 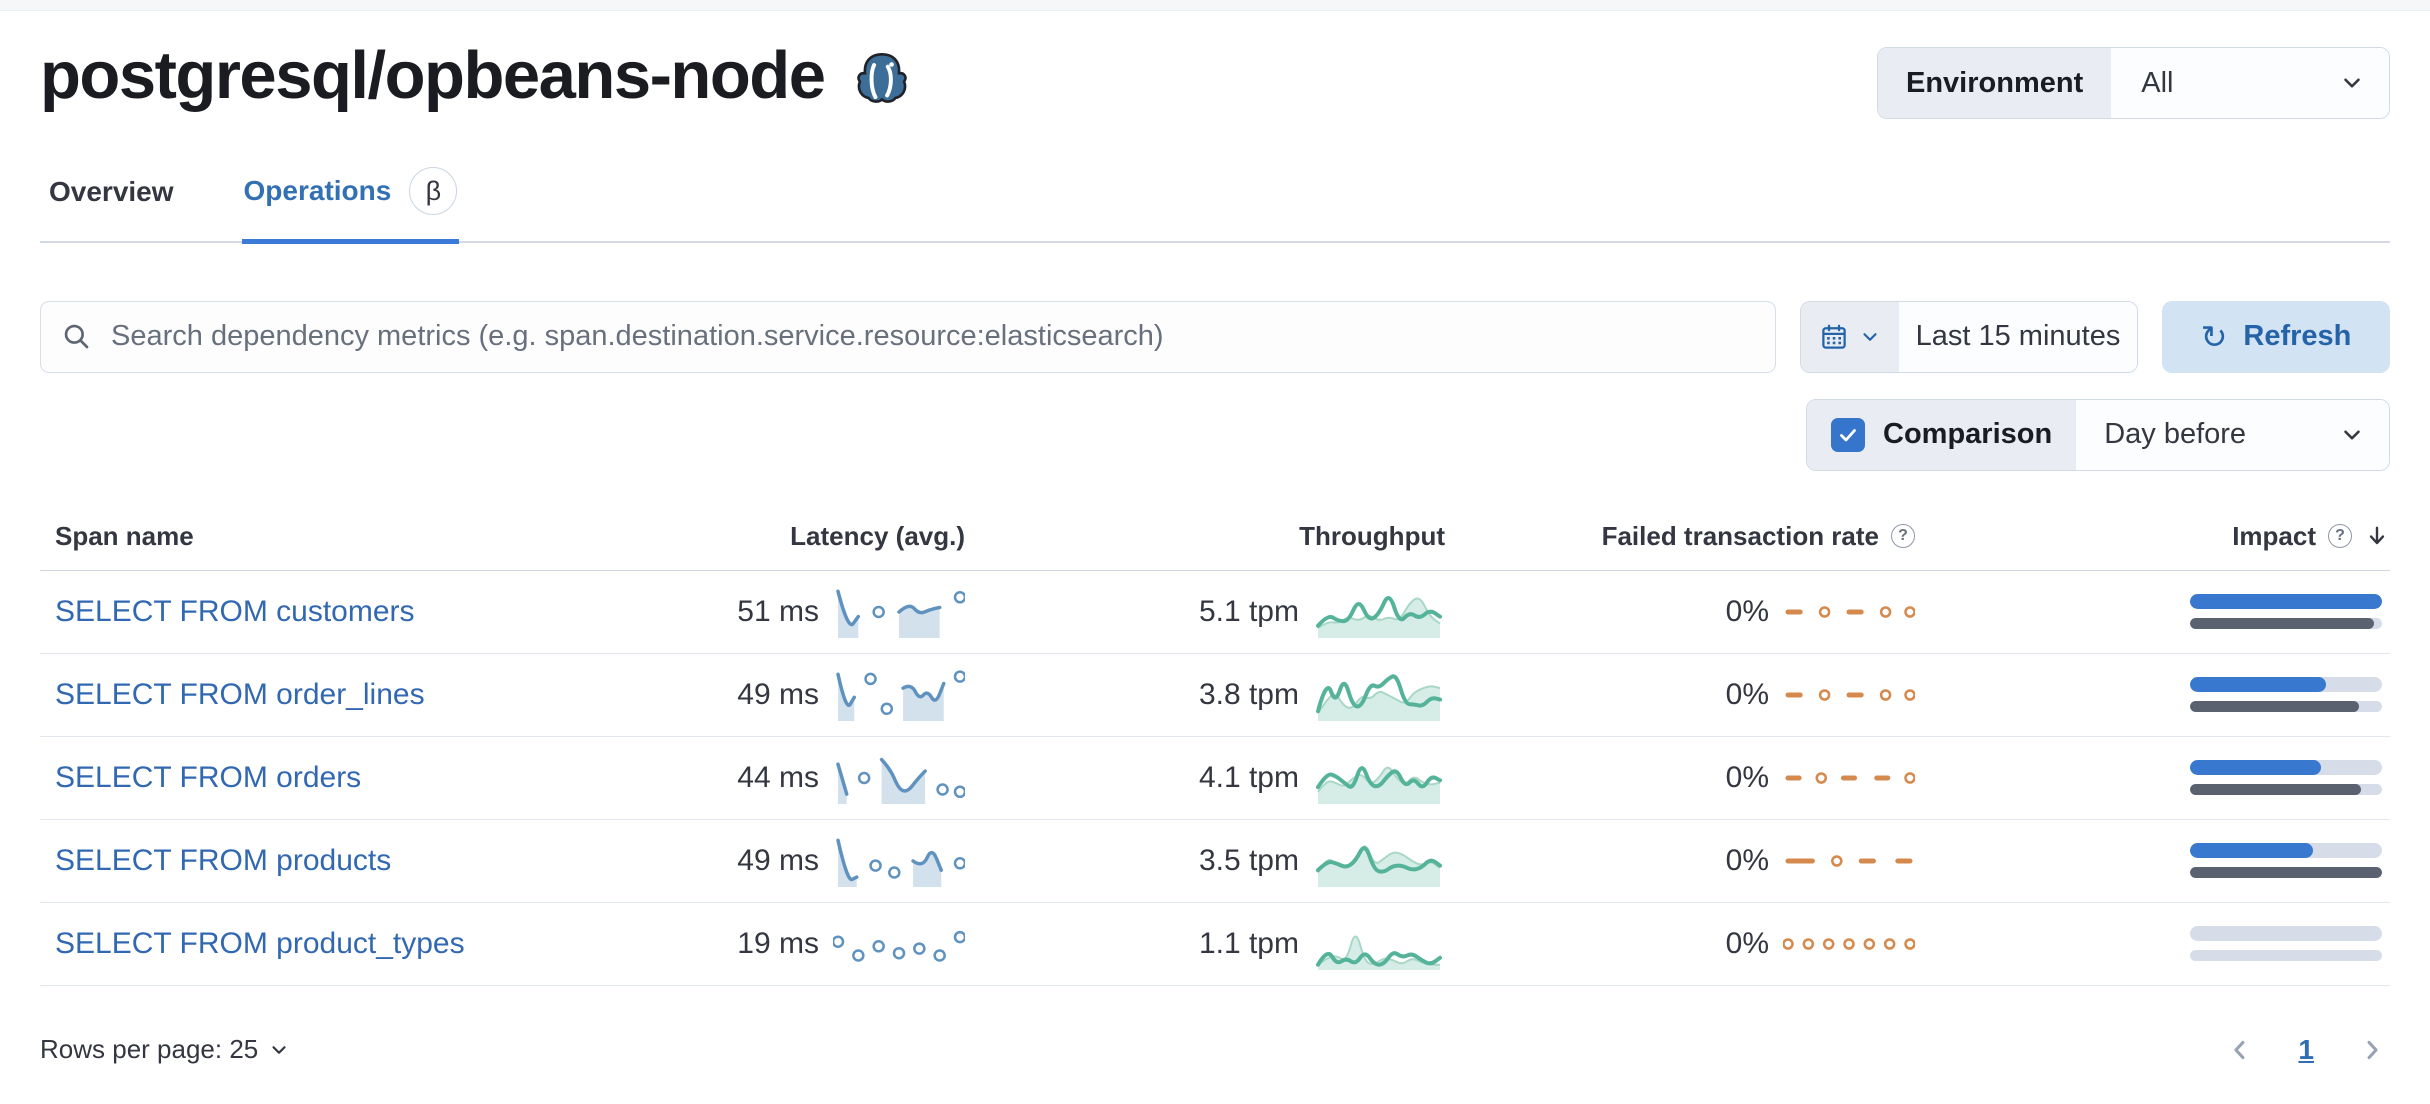 I want to click on comparison-select: Day before, so click(x=2232, y=434).